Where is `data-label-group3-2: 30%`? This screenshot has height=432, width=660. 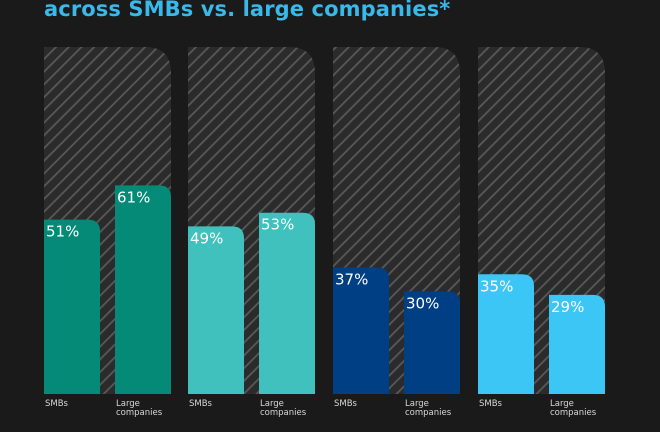 data-label-group3-2: 30% is located at coordinates (422, 303).